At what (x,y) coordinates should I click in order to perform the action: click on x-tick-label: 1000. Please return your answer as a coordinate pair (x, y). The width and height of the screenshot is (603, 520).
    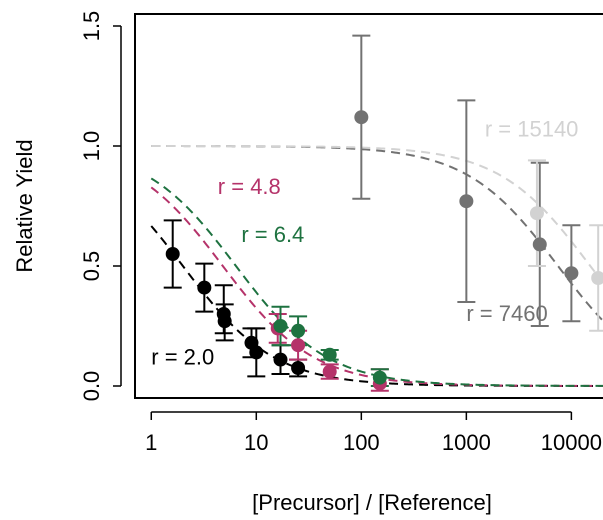
    Looking at the image, I should click on (466, 442).